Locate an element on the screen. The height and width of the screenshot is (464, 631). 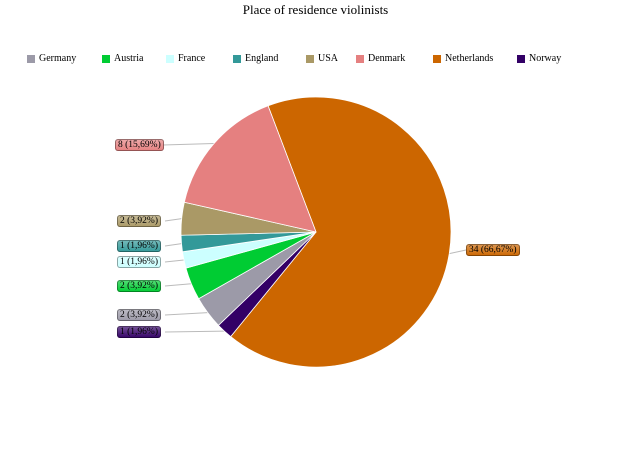
data-label-netherlands: 34 (66,67%) is located at coordinates (493, 250).